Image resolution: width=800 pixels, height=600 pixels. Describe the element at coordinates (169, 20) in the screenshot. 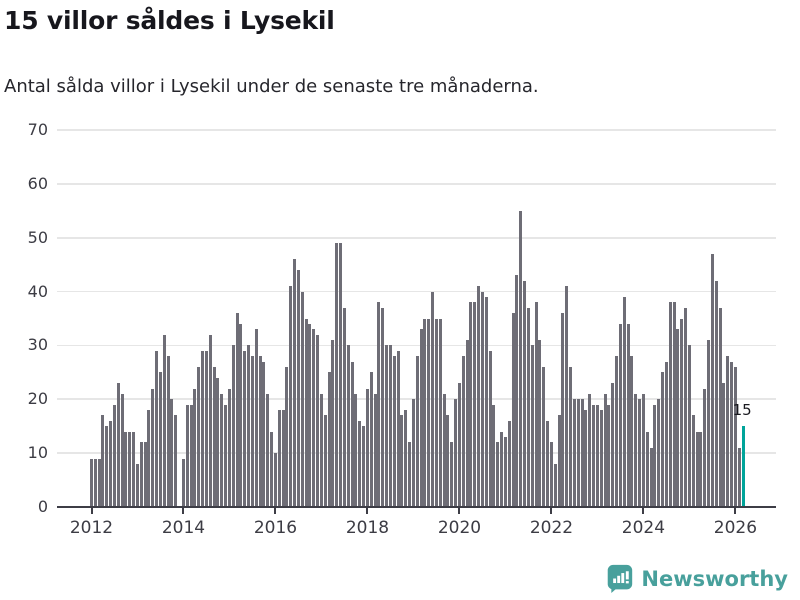

I see `page-title: 15 villor såldes i Lysekil` at that location.